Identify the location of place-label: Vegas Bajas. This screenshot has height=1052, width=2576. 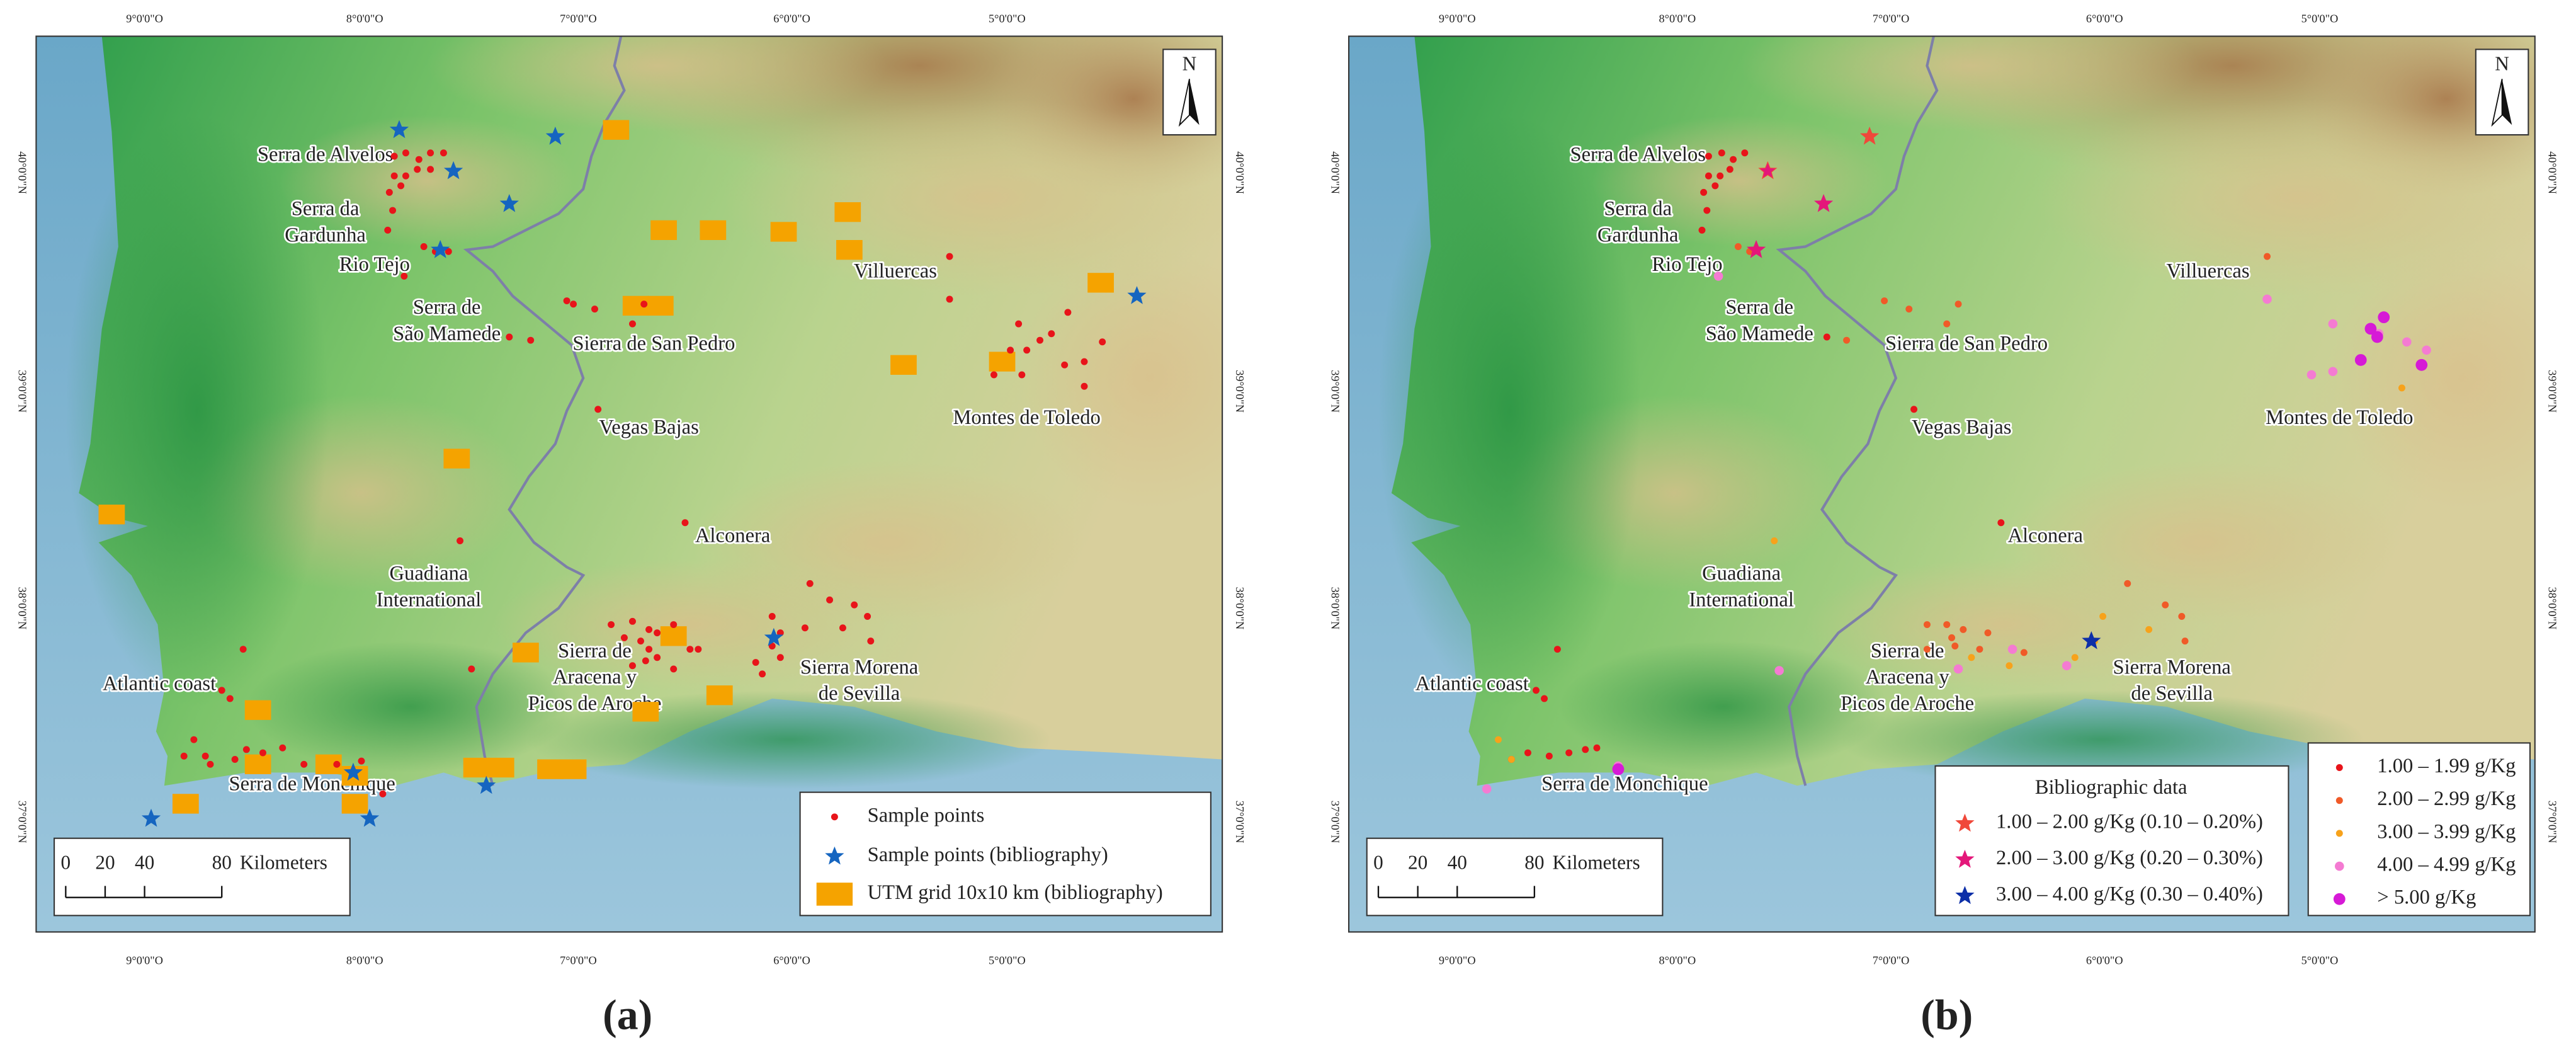
(1961, 427).